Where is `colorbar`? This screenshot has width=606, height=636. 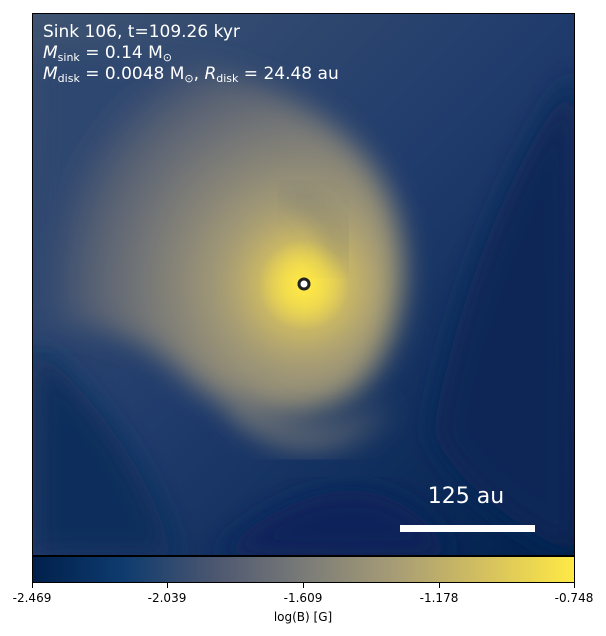 colorbar is located at coordinates (303, 569).